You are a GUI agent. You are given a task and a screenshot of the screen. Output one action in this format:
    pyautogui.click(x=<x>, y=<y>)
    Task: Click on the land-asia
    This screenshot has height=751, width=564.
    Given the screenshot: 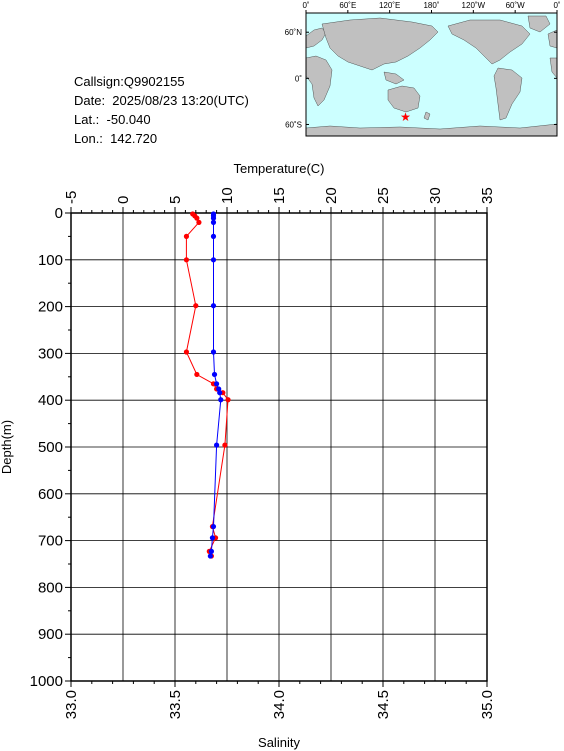 What is the action you would take?
    pyautogui.click(x=380, y=44)
    